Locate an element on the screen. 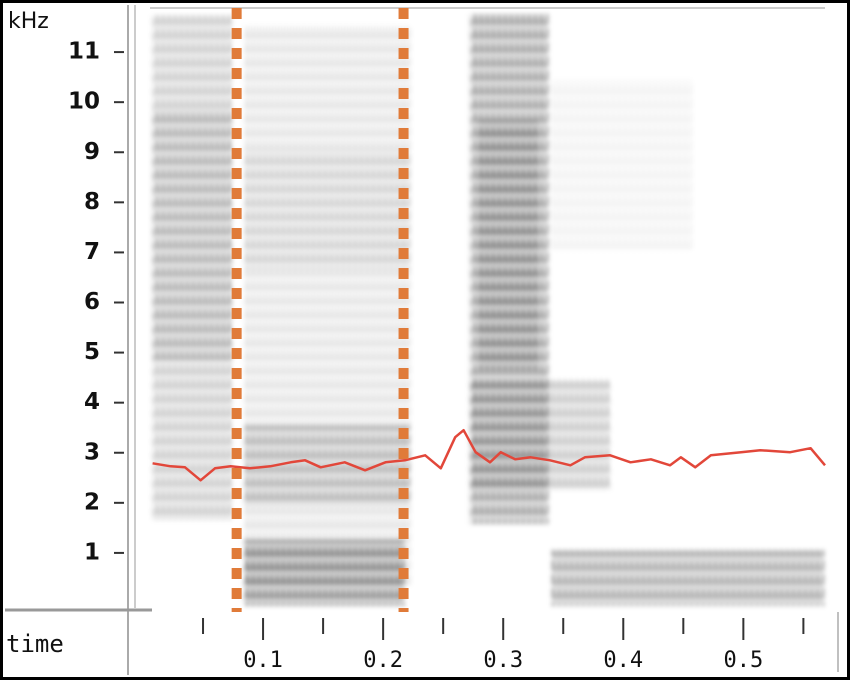 This screenshot has height=680, width=850. y-tick-label: 9 is located at coordinates (92, 152).